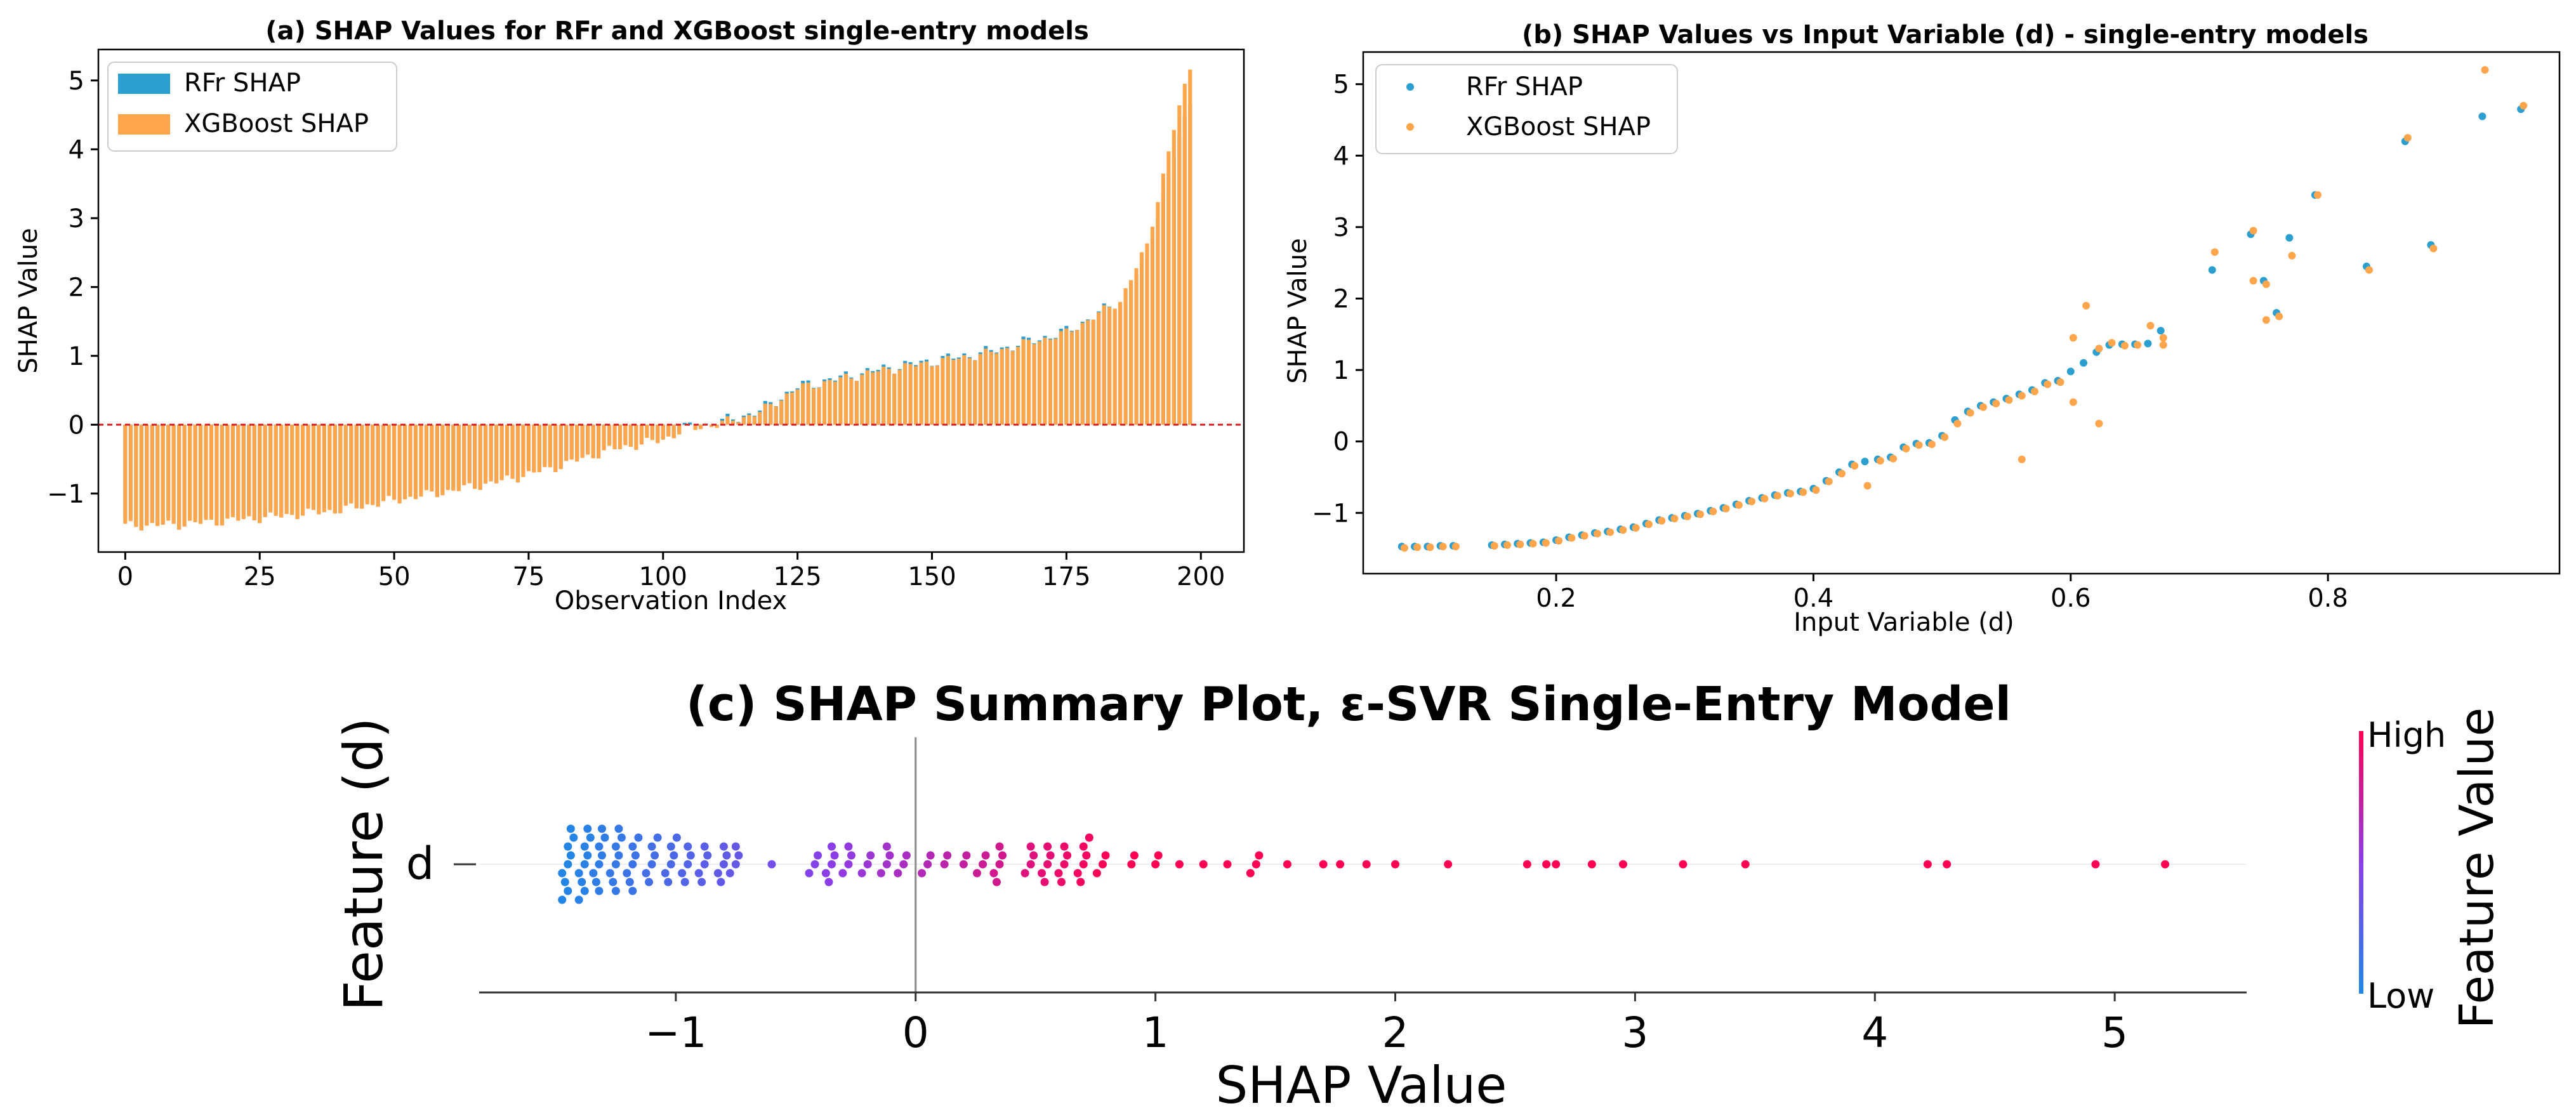 The image size is (2576, 1120). What do you see at coordinates (2361, 863) in the screenshot?
I see `chart-c-colorbar-gradient` at bounding box center [2361, 863].